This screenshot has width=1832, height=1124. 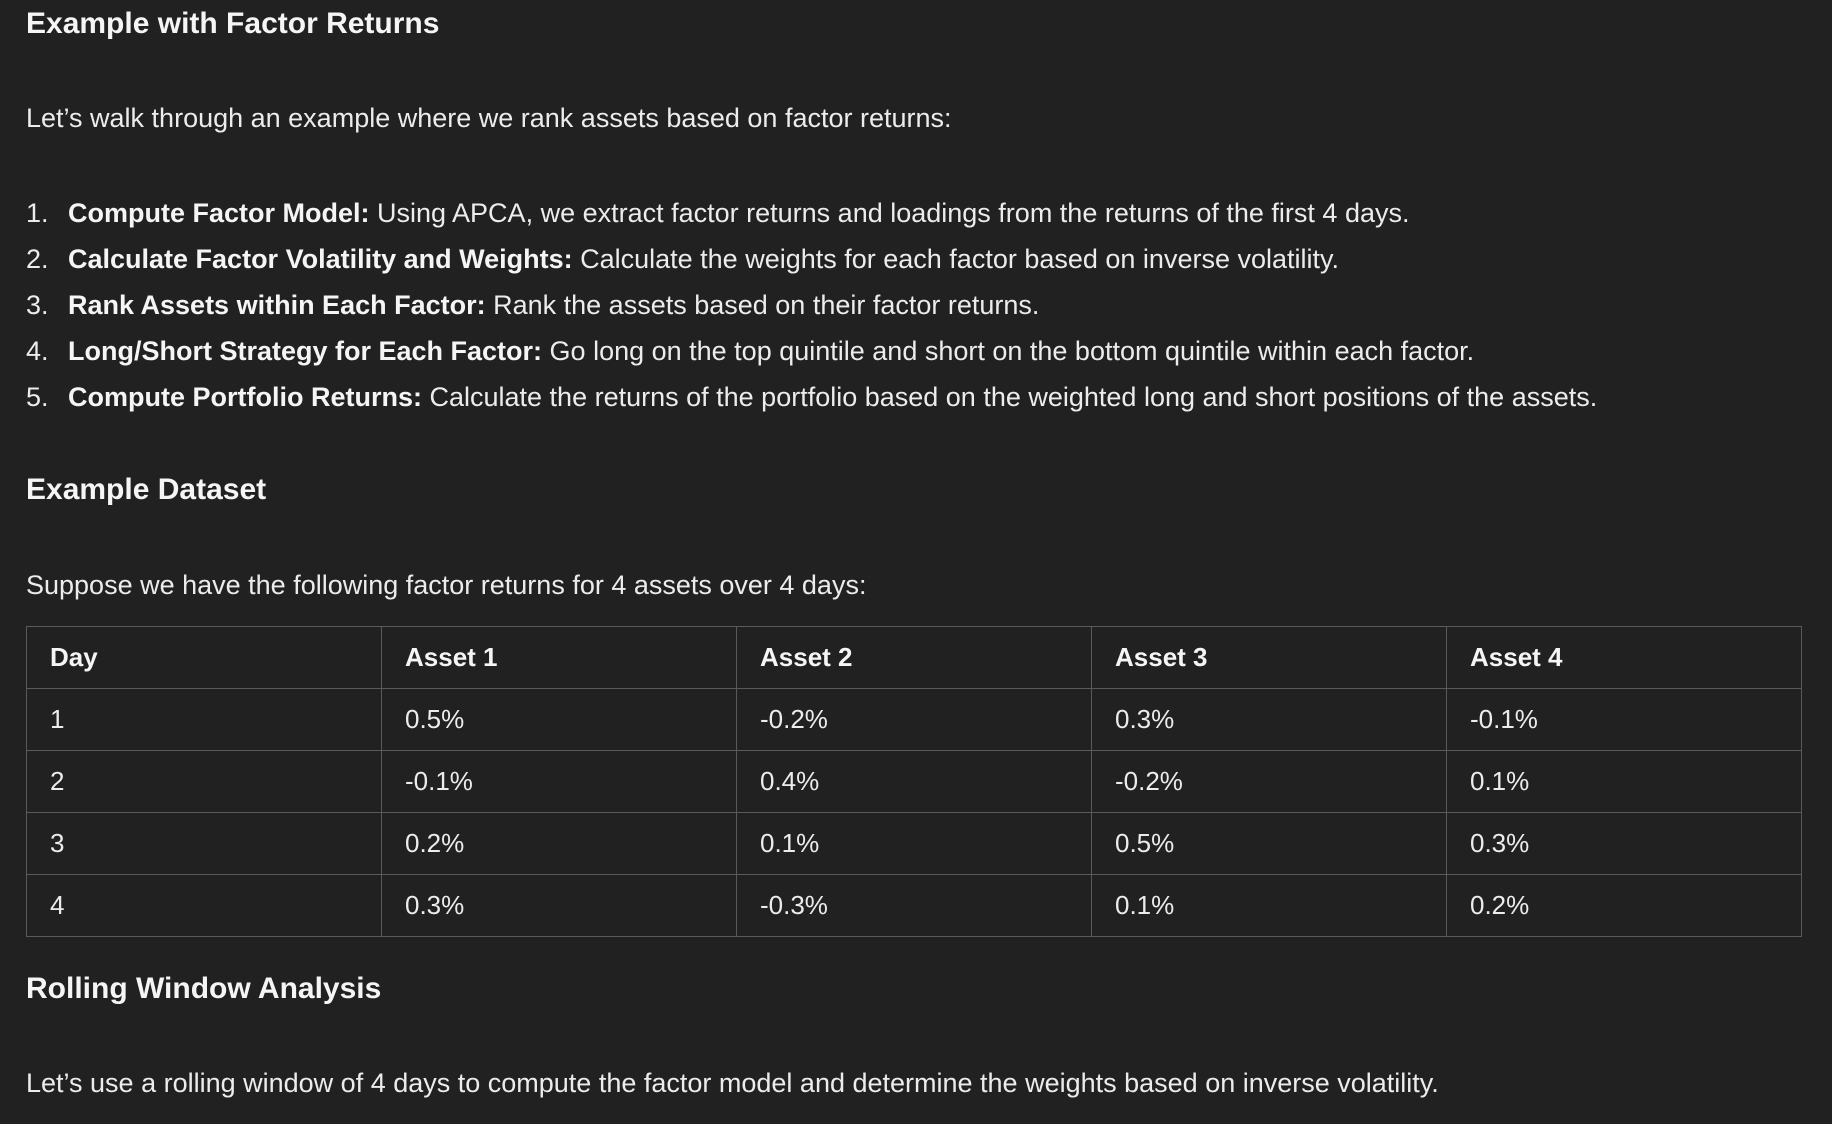 I want to click on table-row: 2 -0.1% 0.4% -0.2% 0.1%, so click(x=914, y=781).